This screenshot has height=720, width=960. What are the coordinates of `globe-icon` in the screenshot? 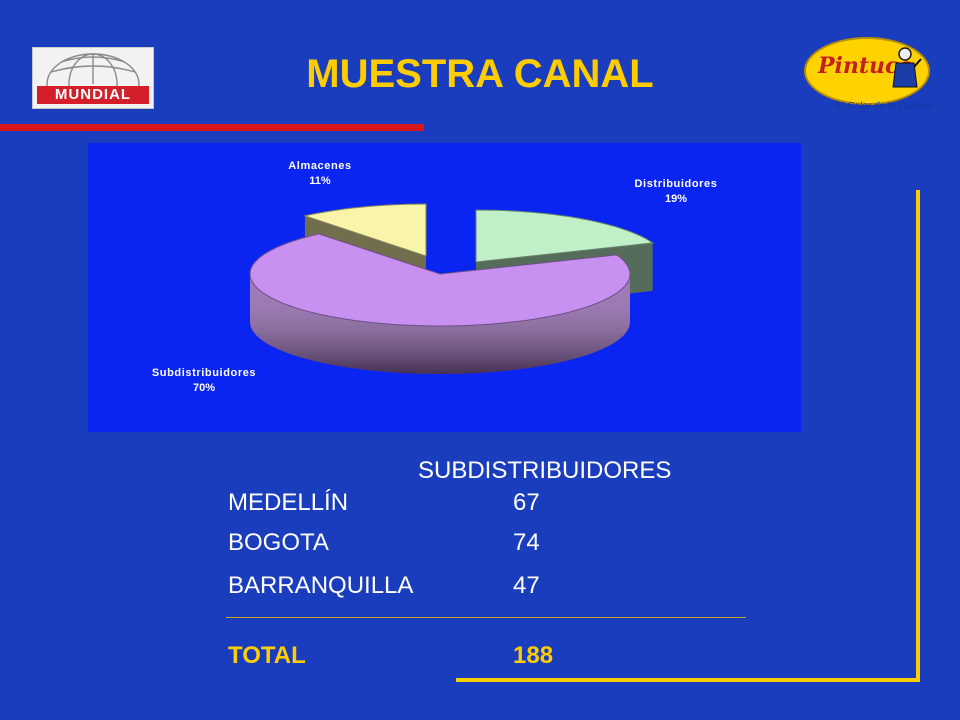 It's located at (93, 70).